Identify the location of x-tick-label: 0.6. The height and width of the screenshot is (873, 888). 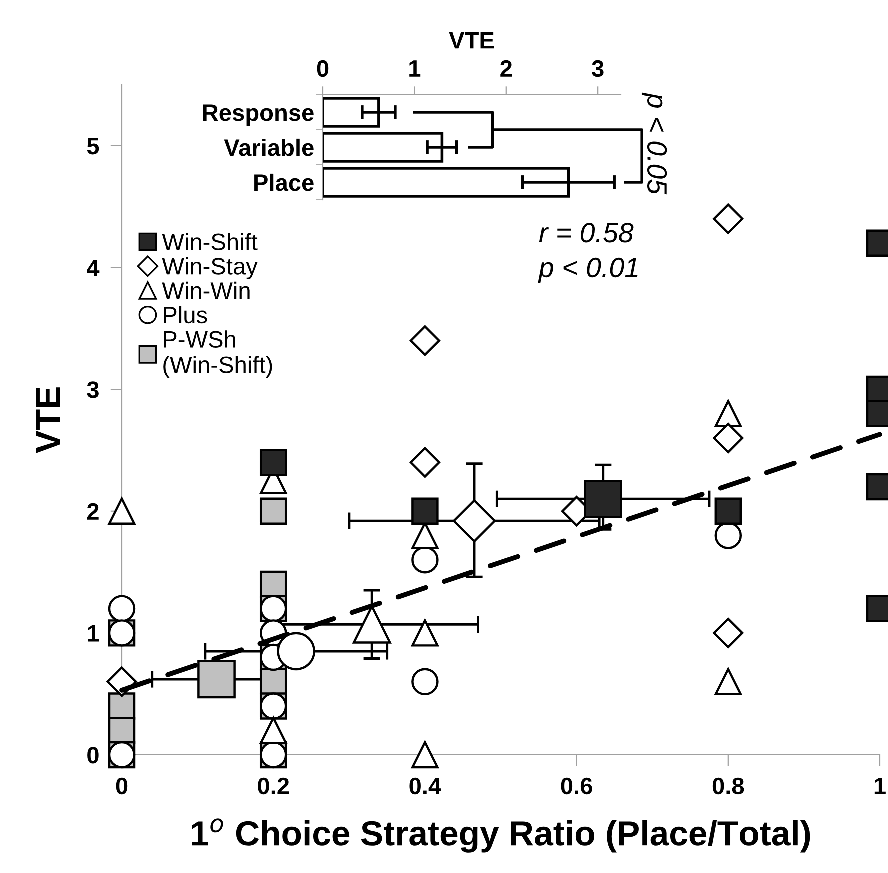
(576, 786).